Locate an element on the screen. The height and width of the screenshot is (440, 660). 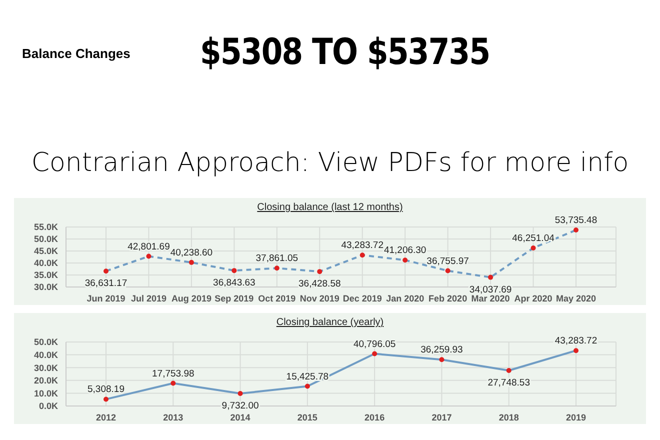
text: 37,861.05 is located at coordinates (277, 258).